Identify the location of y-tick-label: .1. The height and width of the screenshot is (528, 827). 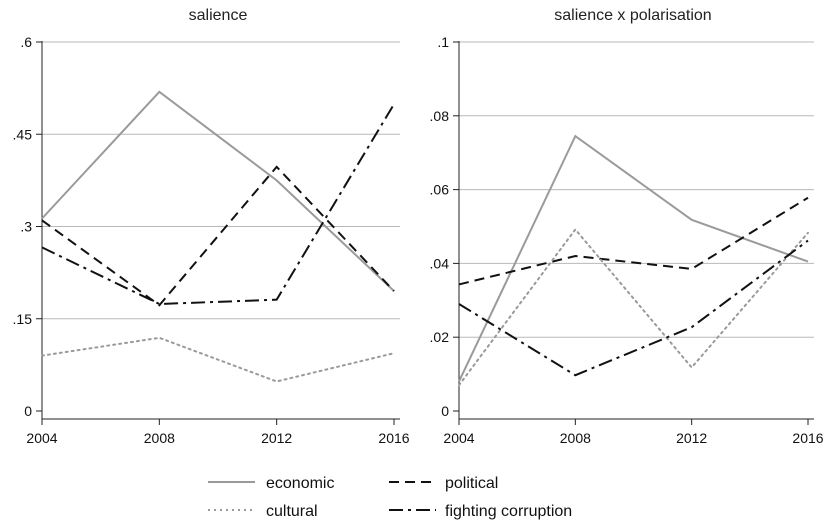
(443, 42).